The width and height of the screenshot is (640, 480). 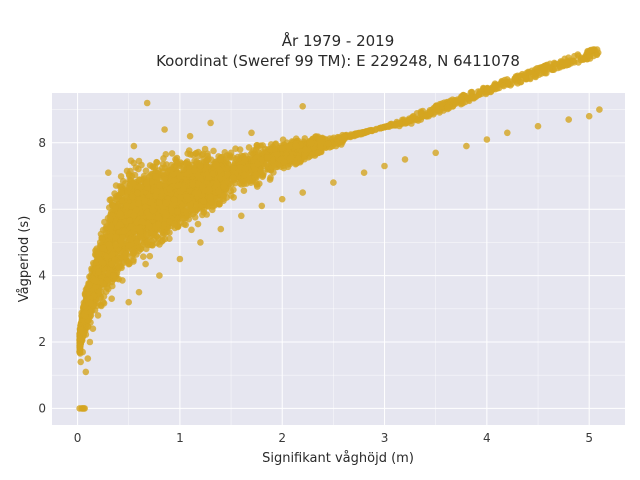 I want to click on y-tick-label: 0, so click(x=42, y=408).